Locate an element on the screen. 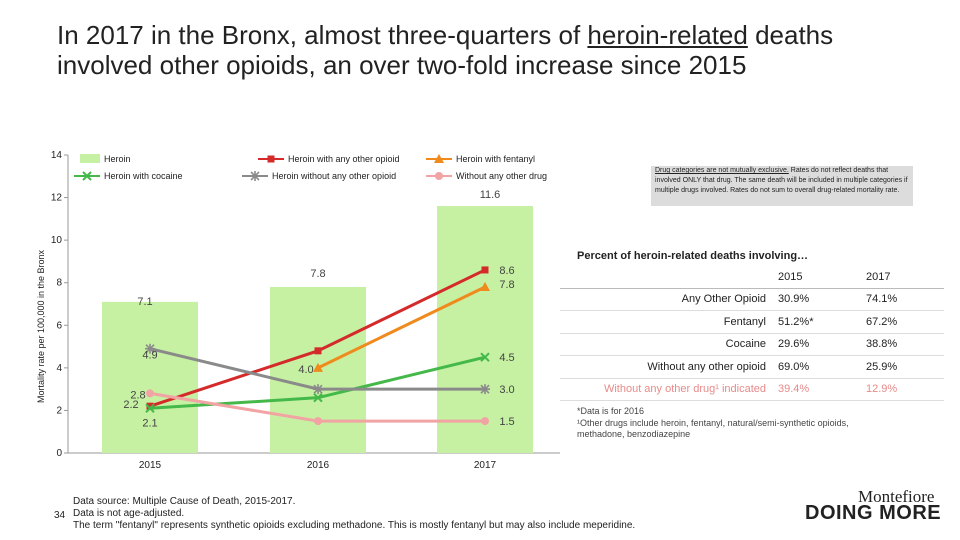 The image size is (960, 540). y-tick-label: 12 is located at coordinates (57, 198).